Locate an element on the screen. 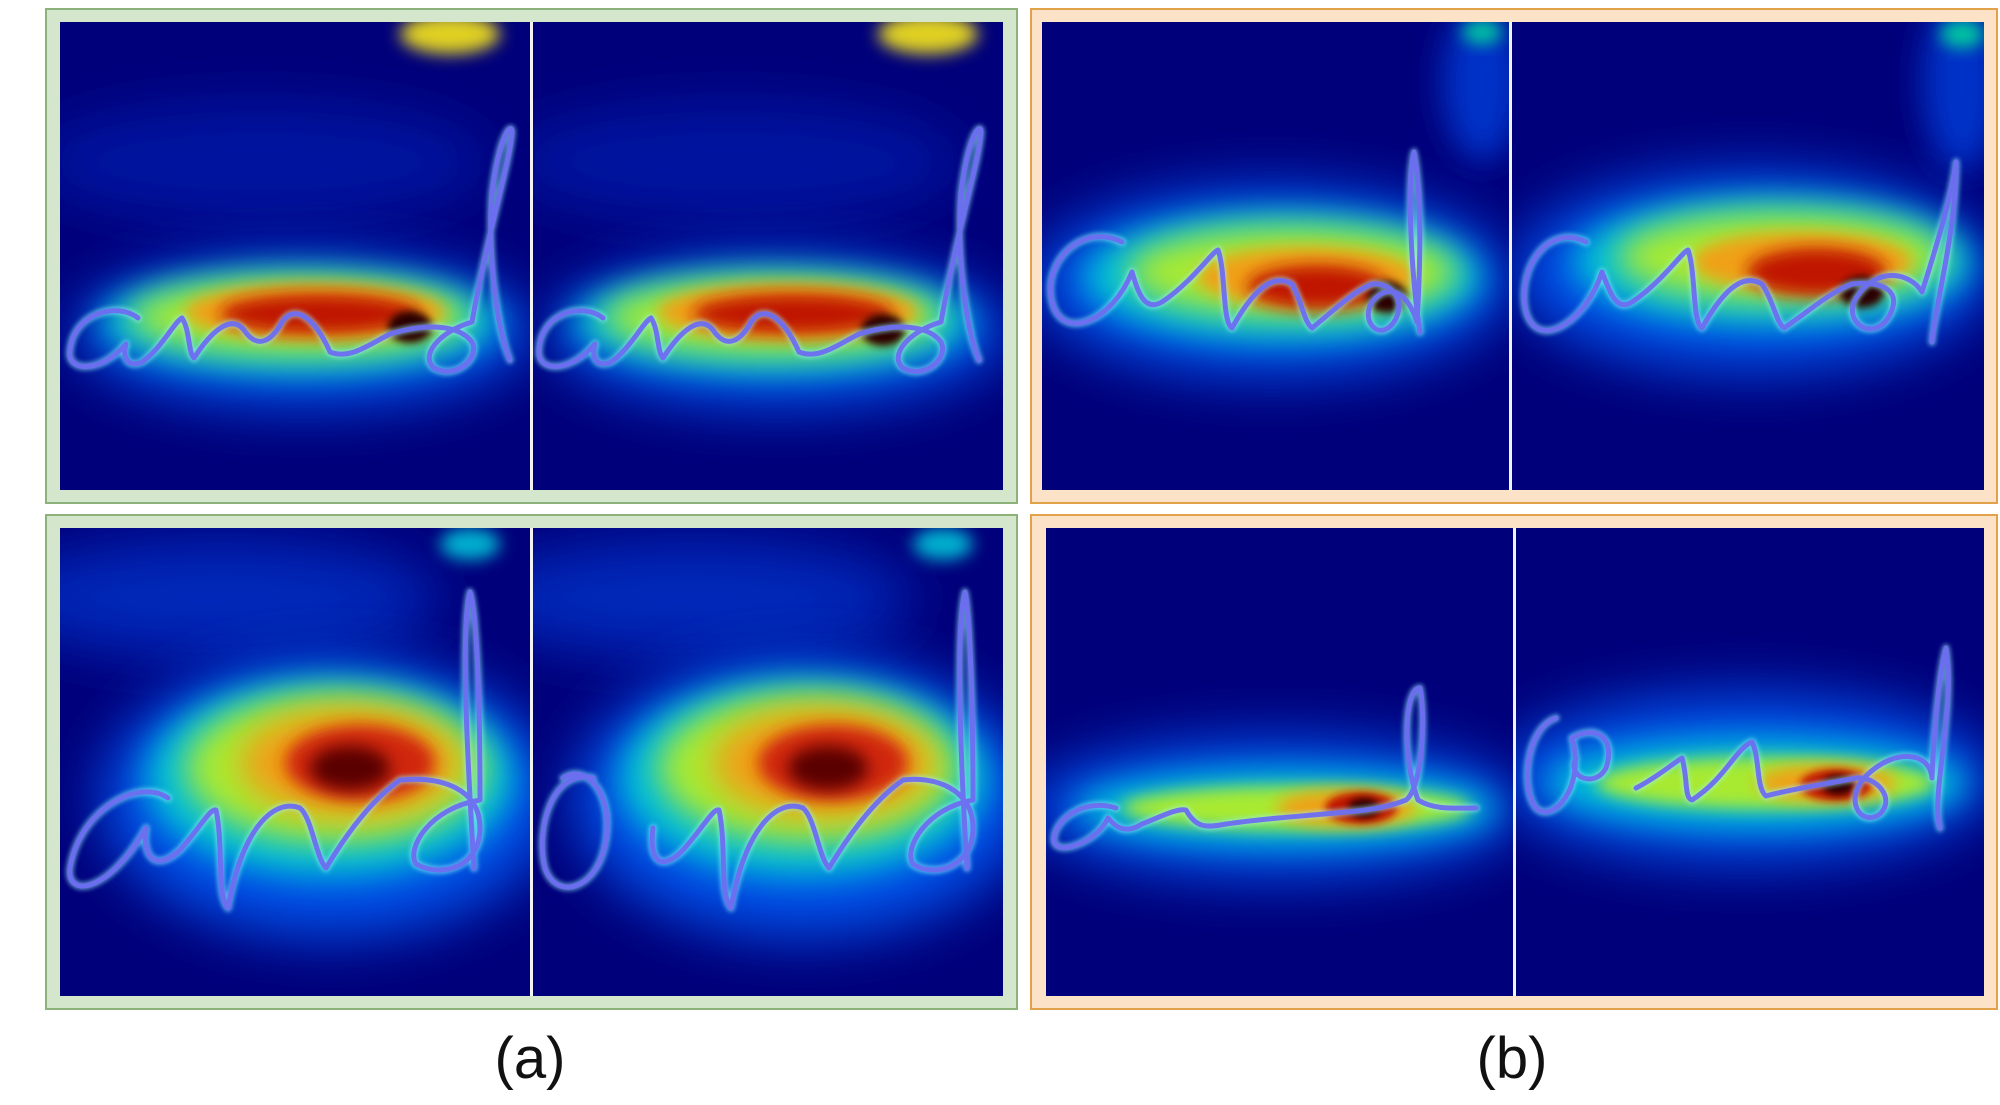 The image size is (2000, 1105). heatmap-a-row1-left is located at coordinates (295, 256).